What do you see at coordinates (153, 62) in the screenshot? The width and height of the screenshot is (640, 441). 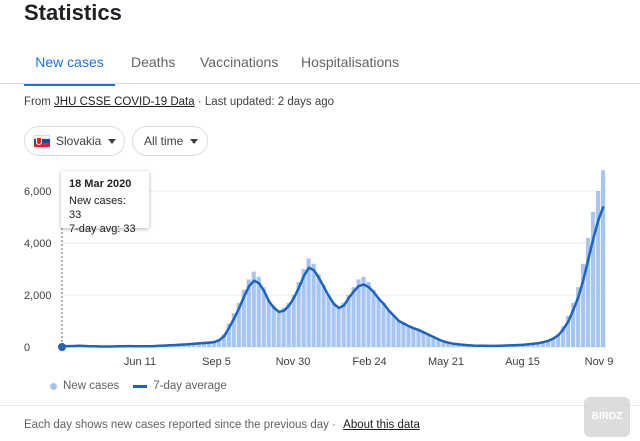 I see `tab-deaths: Deaths` at bounding box center [153, 62].